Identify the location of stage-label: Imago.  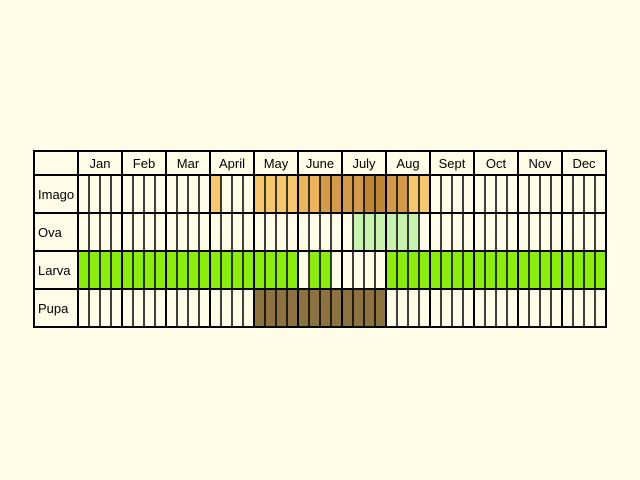
(56, 194).